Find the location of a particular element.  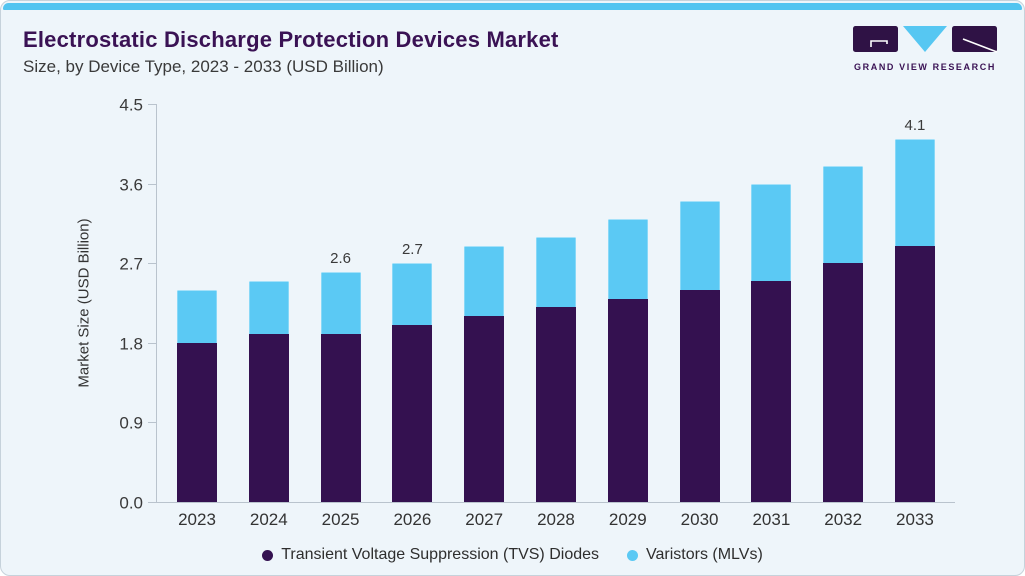

x-tick-label-2023: 2023 is located at coordinates (197, 519).